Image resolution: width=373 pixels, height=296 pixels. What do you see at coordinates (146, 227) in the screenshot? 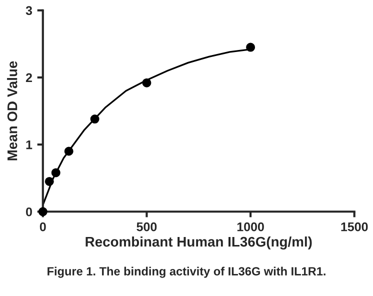
I see `x-tick-label: 500` at bounding box center [146, 227].